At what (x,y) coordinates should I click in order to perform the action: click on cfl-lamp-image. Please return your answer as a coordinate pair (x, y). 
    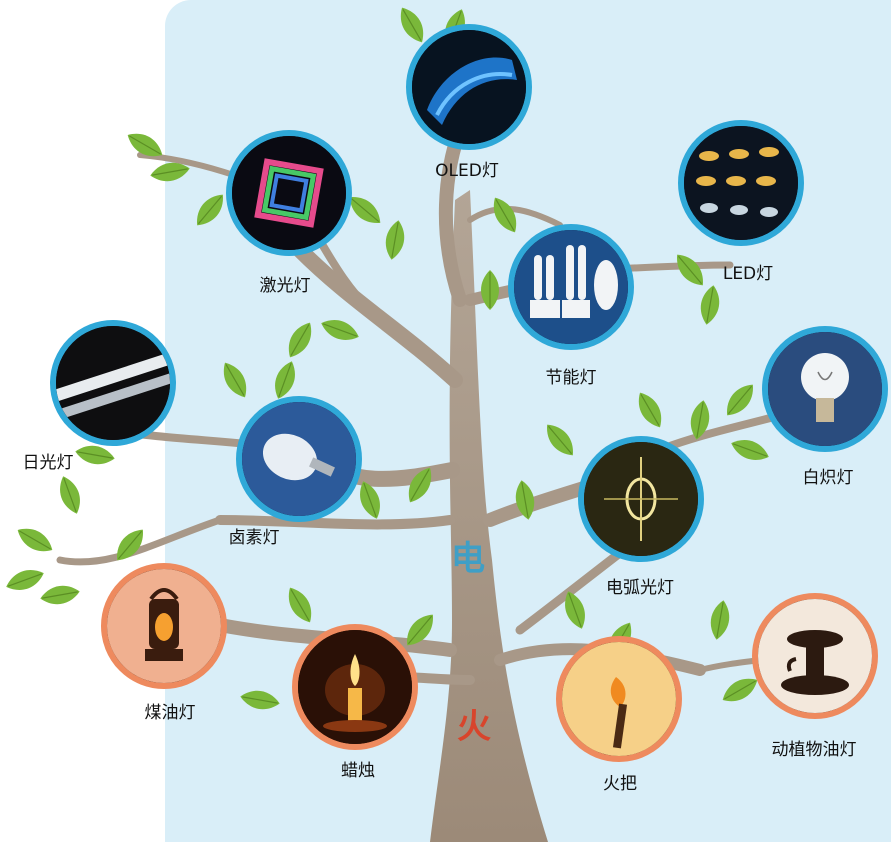
    Looking at the image, I should click on (571, 287).